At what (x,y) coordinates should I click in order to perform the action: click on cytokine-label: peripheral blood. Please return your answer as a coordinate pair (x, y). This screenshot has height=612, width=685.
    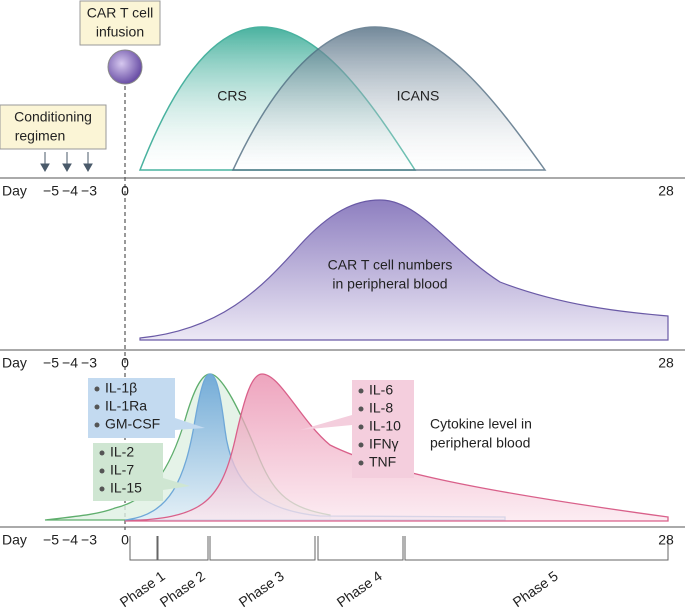
    Looking at the image, I should click on (480, 443).